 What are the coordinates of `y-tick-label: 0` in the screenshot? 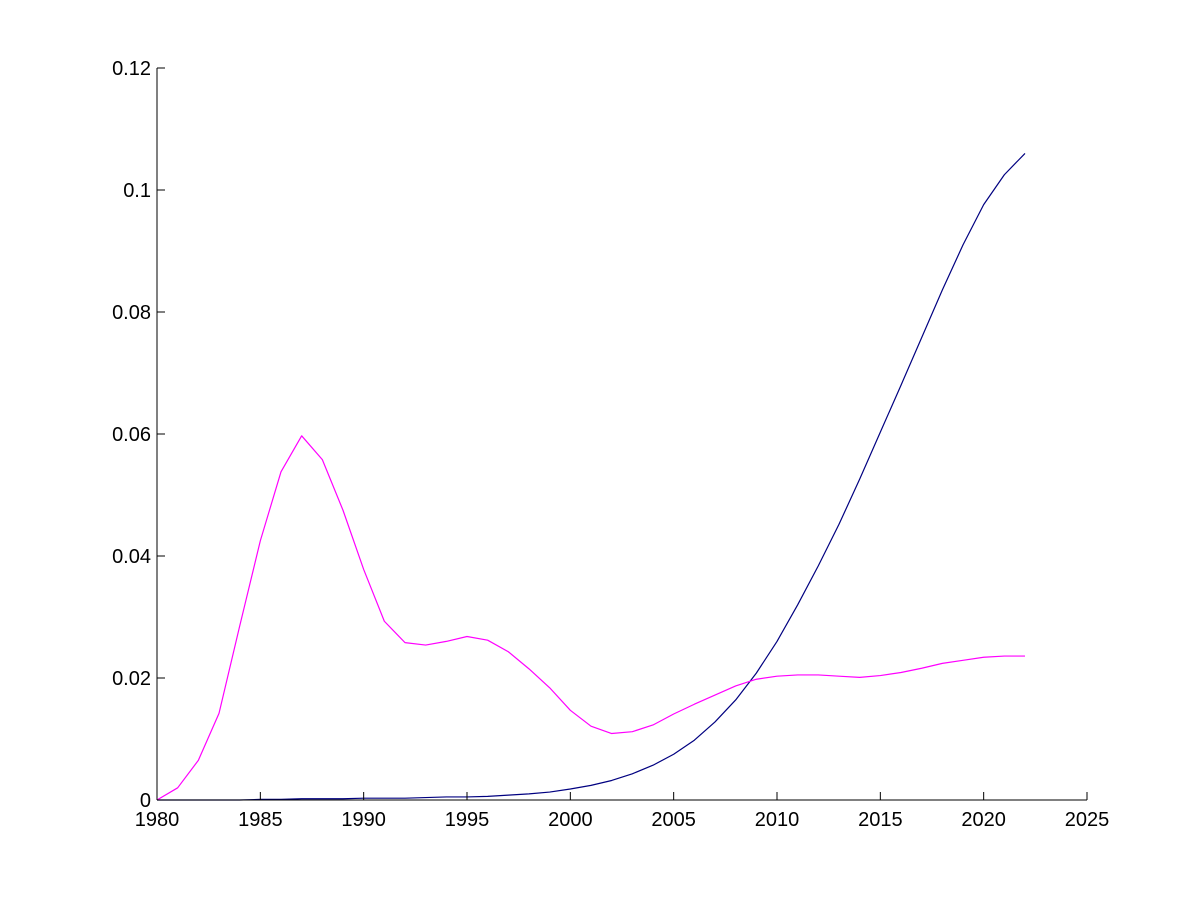 It's located at (145, 801).